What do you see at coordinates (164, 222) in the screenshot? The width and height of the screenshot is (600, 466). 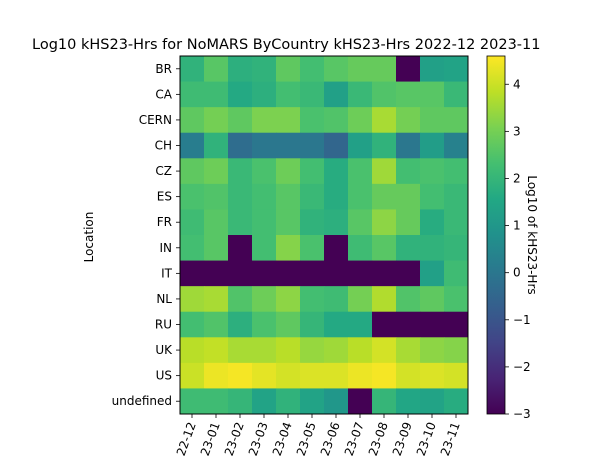 I see `y-tick-label: FR` at bounding box center [164, 222].